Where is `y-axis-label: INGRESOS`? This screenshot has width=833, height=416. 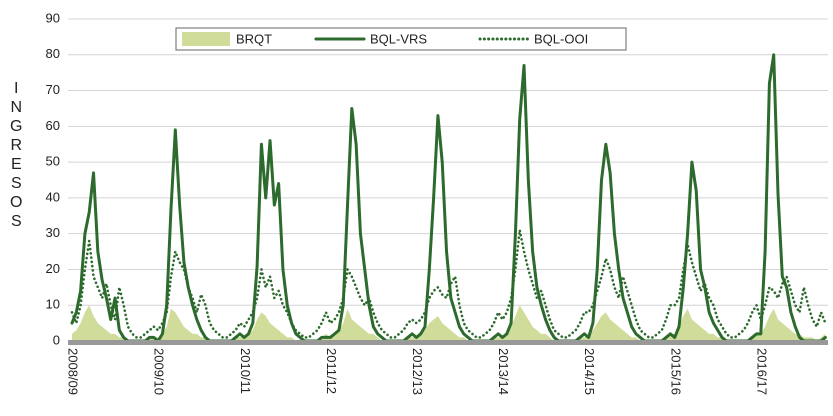 y-axis-label: INGRESOS is located at coordinates (16, 156).